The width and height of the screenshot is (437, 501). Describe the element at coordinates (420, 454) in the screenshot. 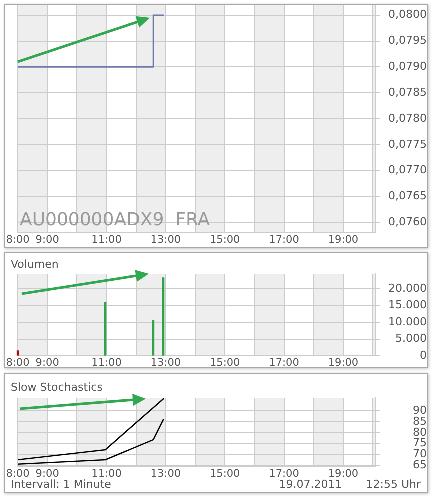

I see `y-tick-label: 70` at that location.